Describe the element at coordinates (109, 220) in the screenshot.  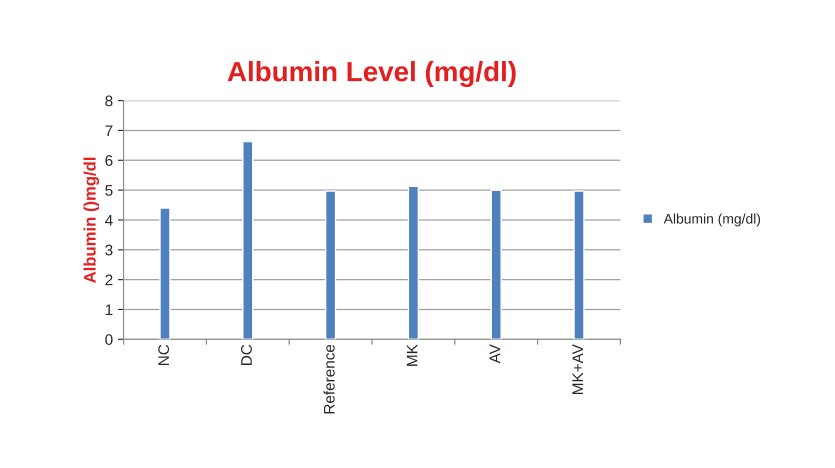
I see `y-tick-label: 4` at that location.